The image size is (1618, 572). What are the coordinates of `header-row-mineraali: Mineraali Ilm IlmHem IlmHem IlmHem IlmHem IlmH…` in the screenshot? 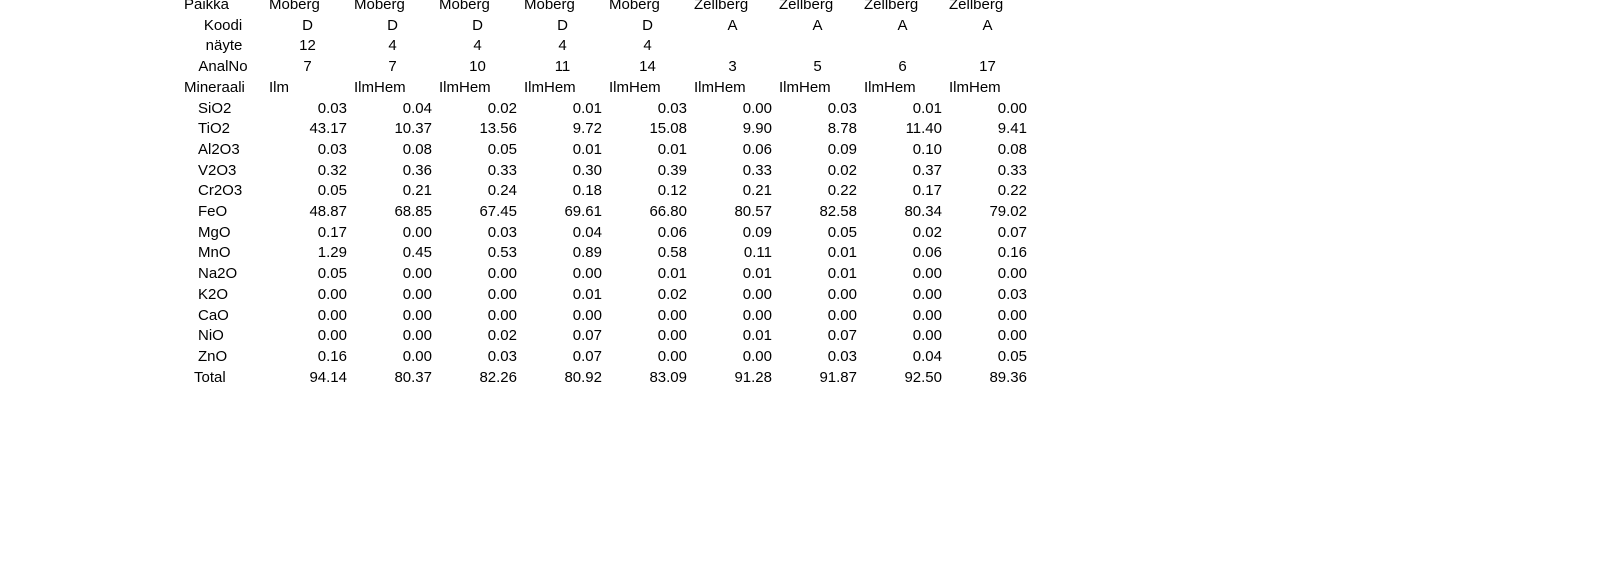 It's located at (550, 88).